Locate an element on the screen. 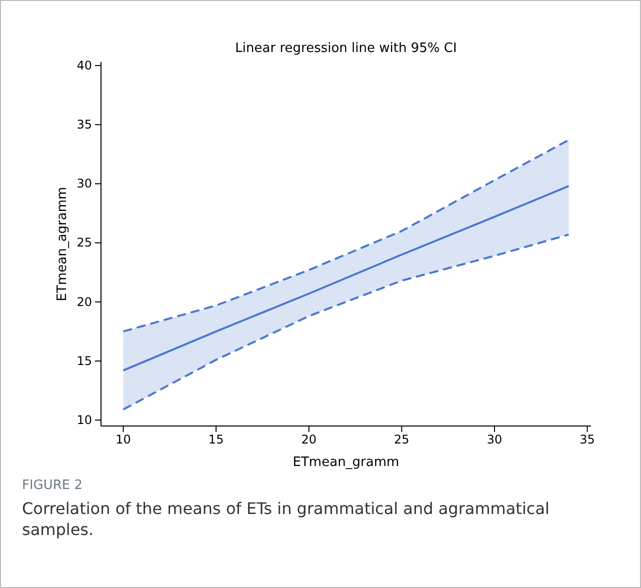  x-axis-title: ETmean_gramm is located at coordinates (346, 462).